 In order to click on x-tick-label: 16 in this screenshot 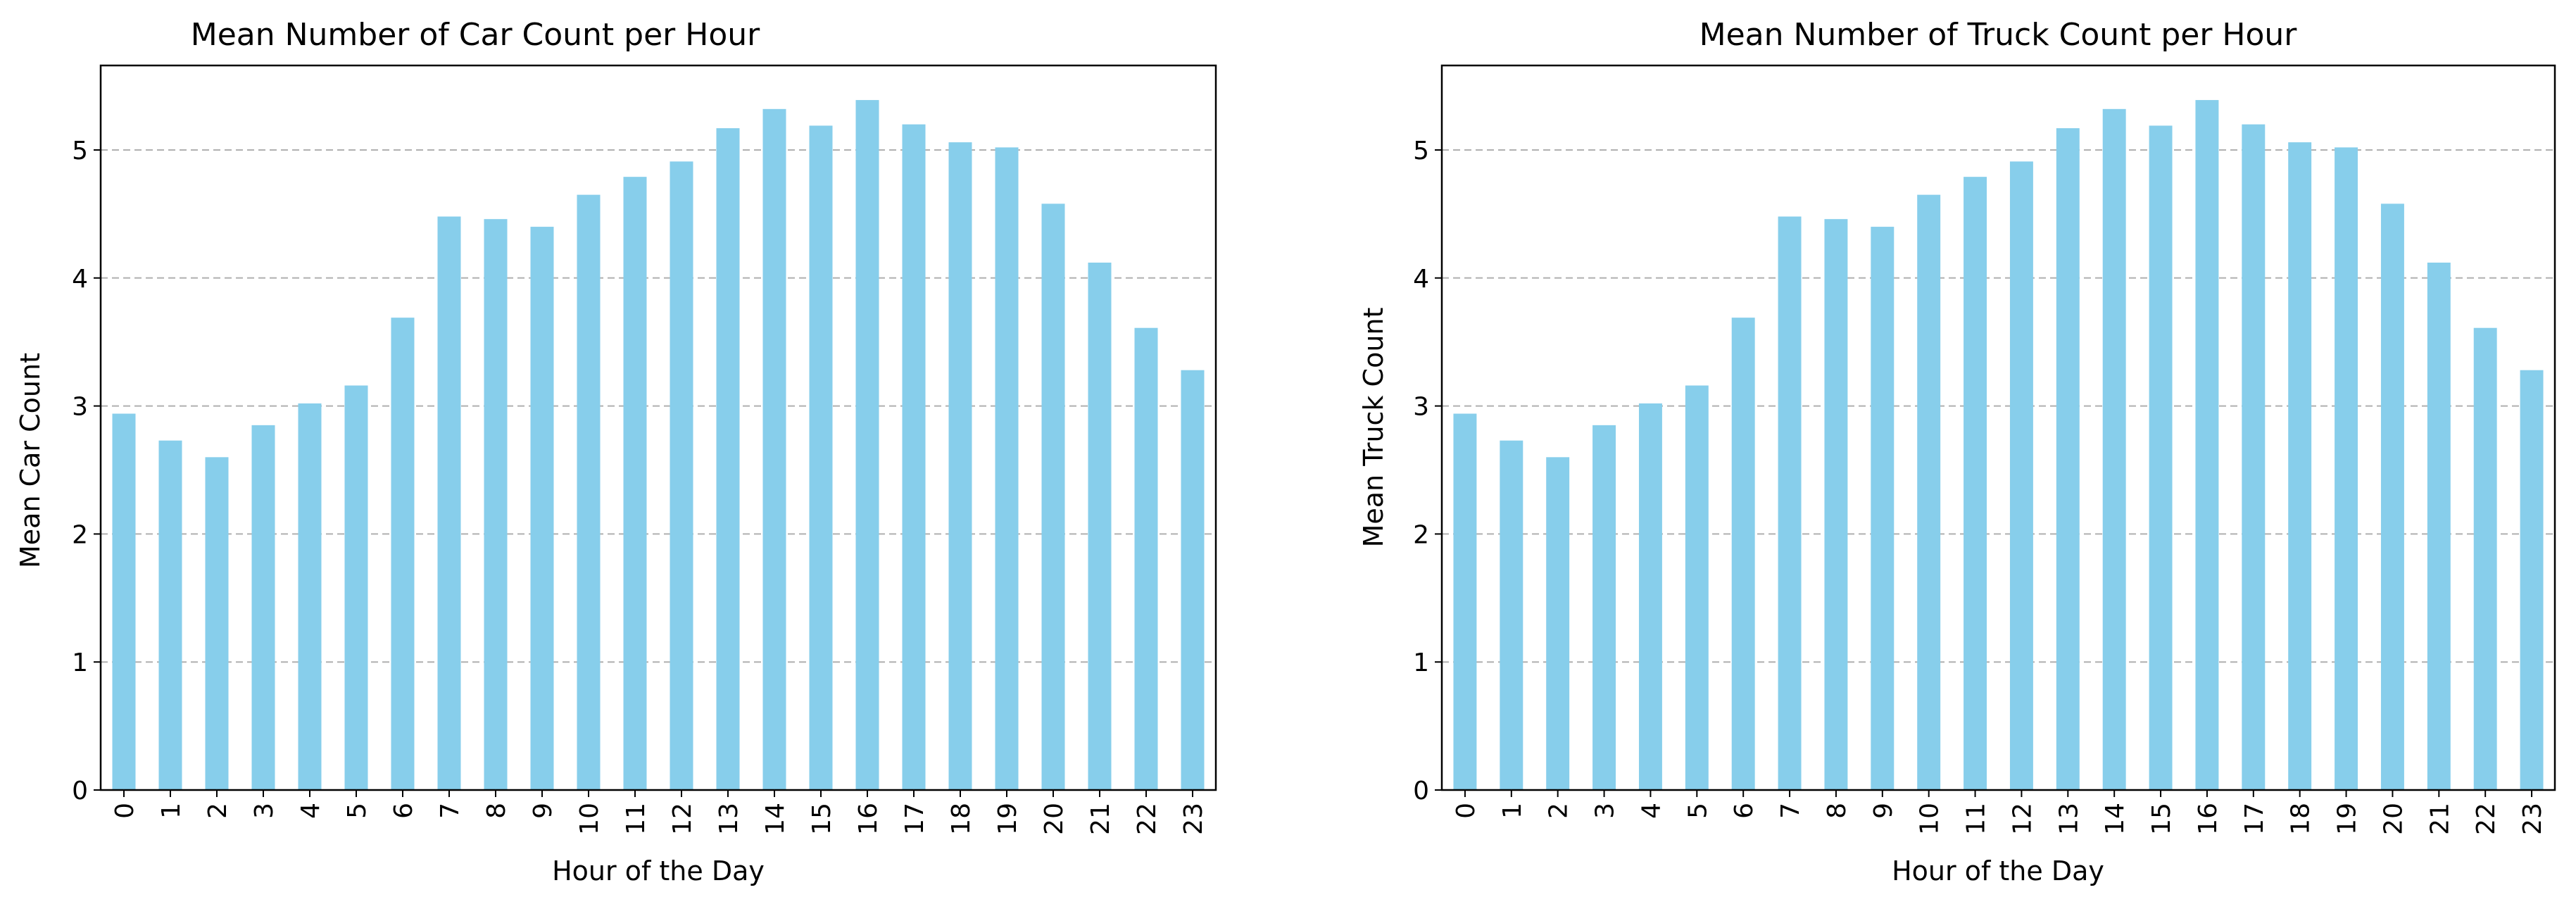, I will do `click(2208, 819)`.